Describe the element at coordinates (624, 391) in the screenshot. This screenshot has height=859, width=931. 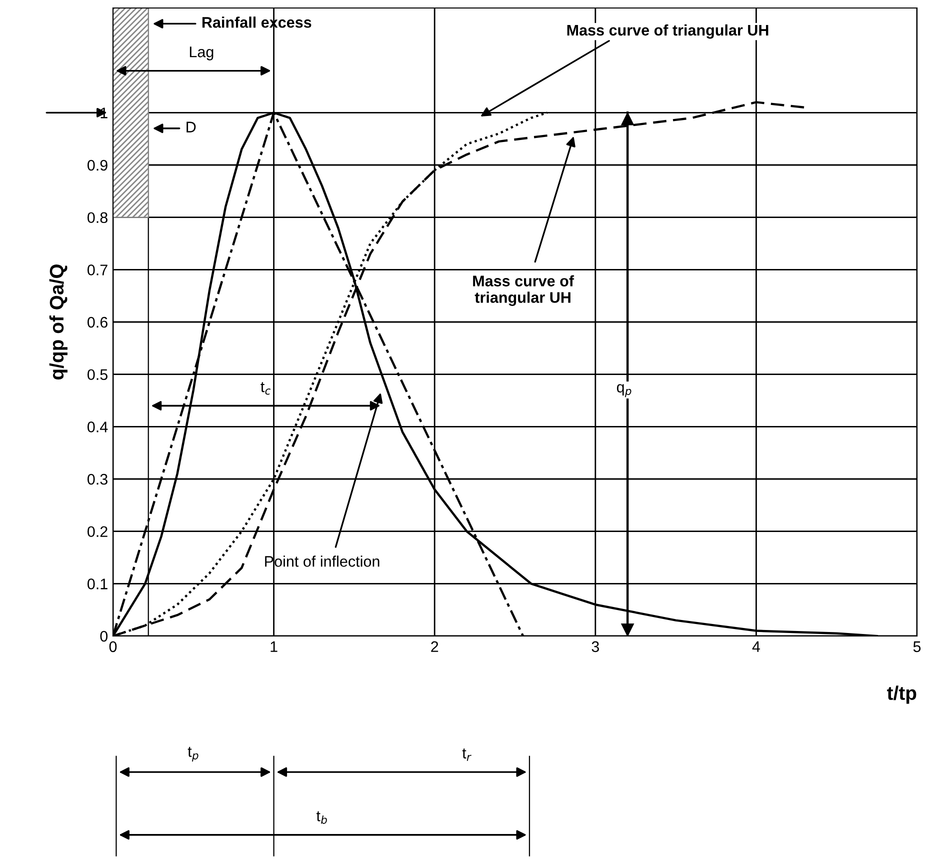
I see `annotation: q$_{p}$` at that location.